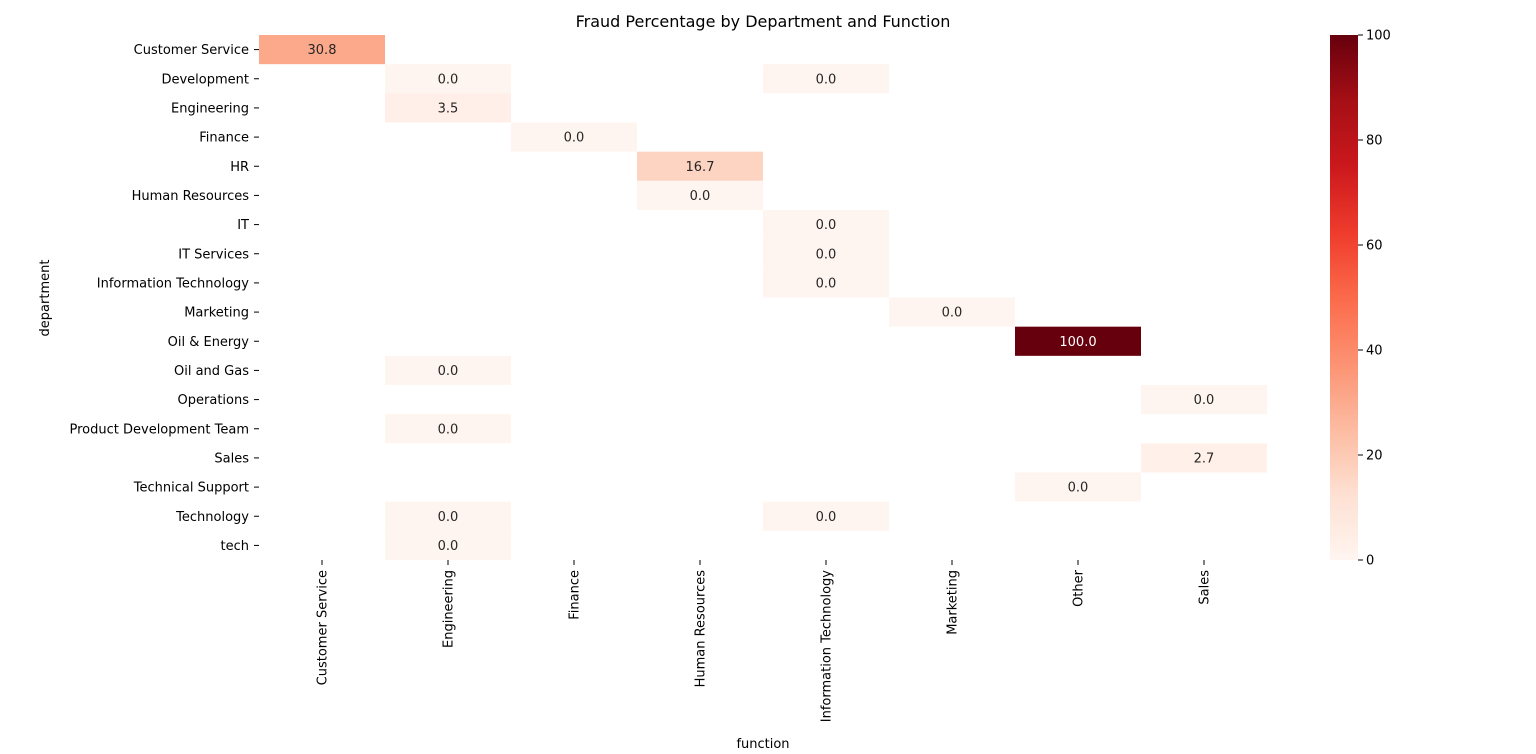 Image resolution: width=1536 pixels, height=754 pixels. I want to click on colorbar-tick-label: 20, so click(1374, 456).